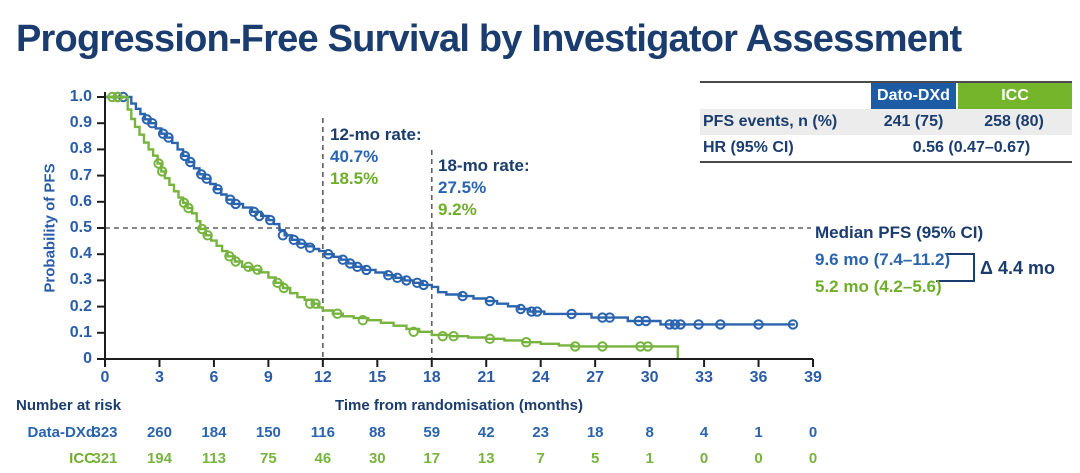 The image size is (1080, 473). Describe the element at coordinates (913, 96) in the screenshot. I see `summary-table-header-dato: Dato-DXd` at that location.